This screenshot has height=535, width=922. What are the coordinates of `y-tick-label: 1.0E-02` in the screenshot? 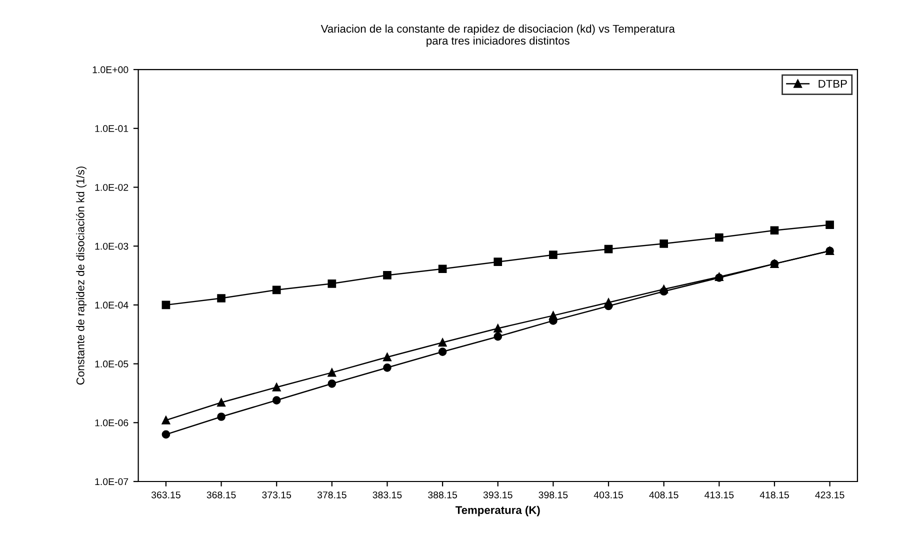 It's located at (111, 187).